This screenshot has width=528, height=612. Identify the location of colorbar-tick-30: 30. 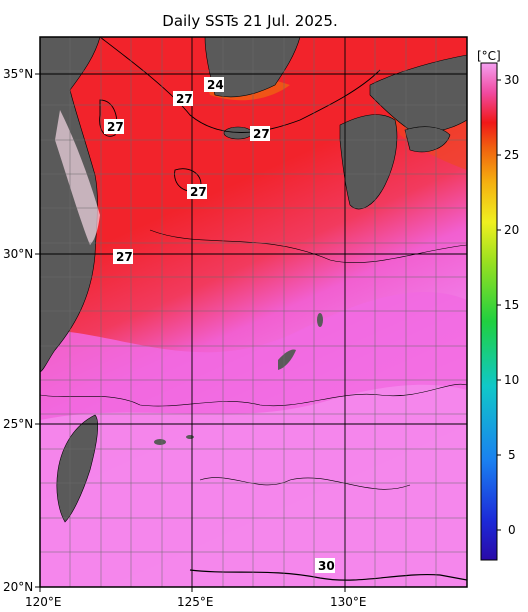
(511, 80).